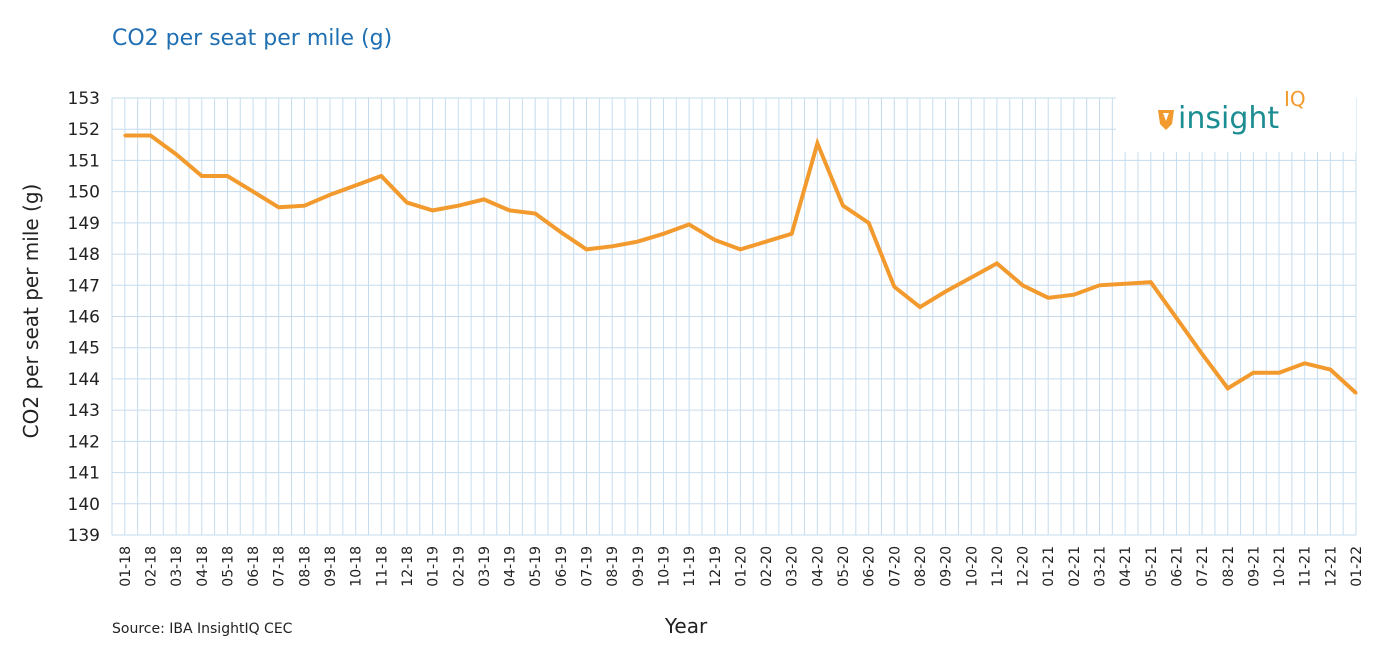  Describe the element at coordinates (767, 566) in the screenshot. I see `x-tick-label: 02-20` at that location.